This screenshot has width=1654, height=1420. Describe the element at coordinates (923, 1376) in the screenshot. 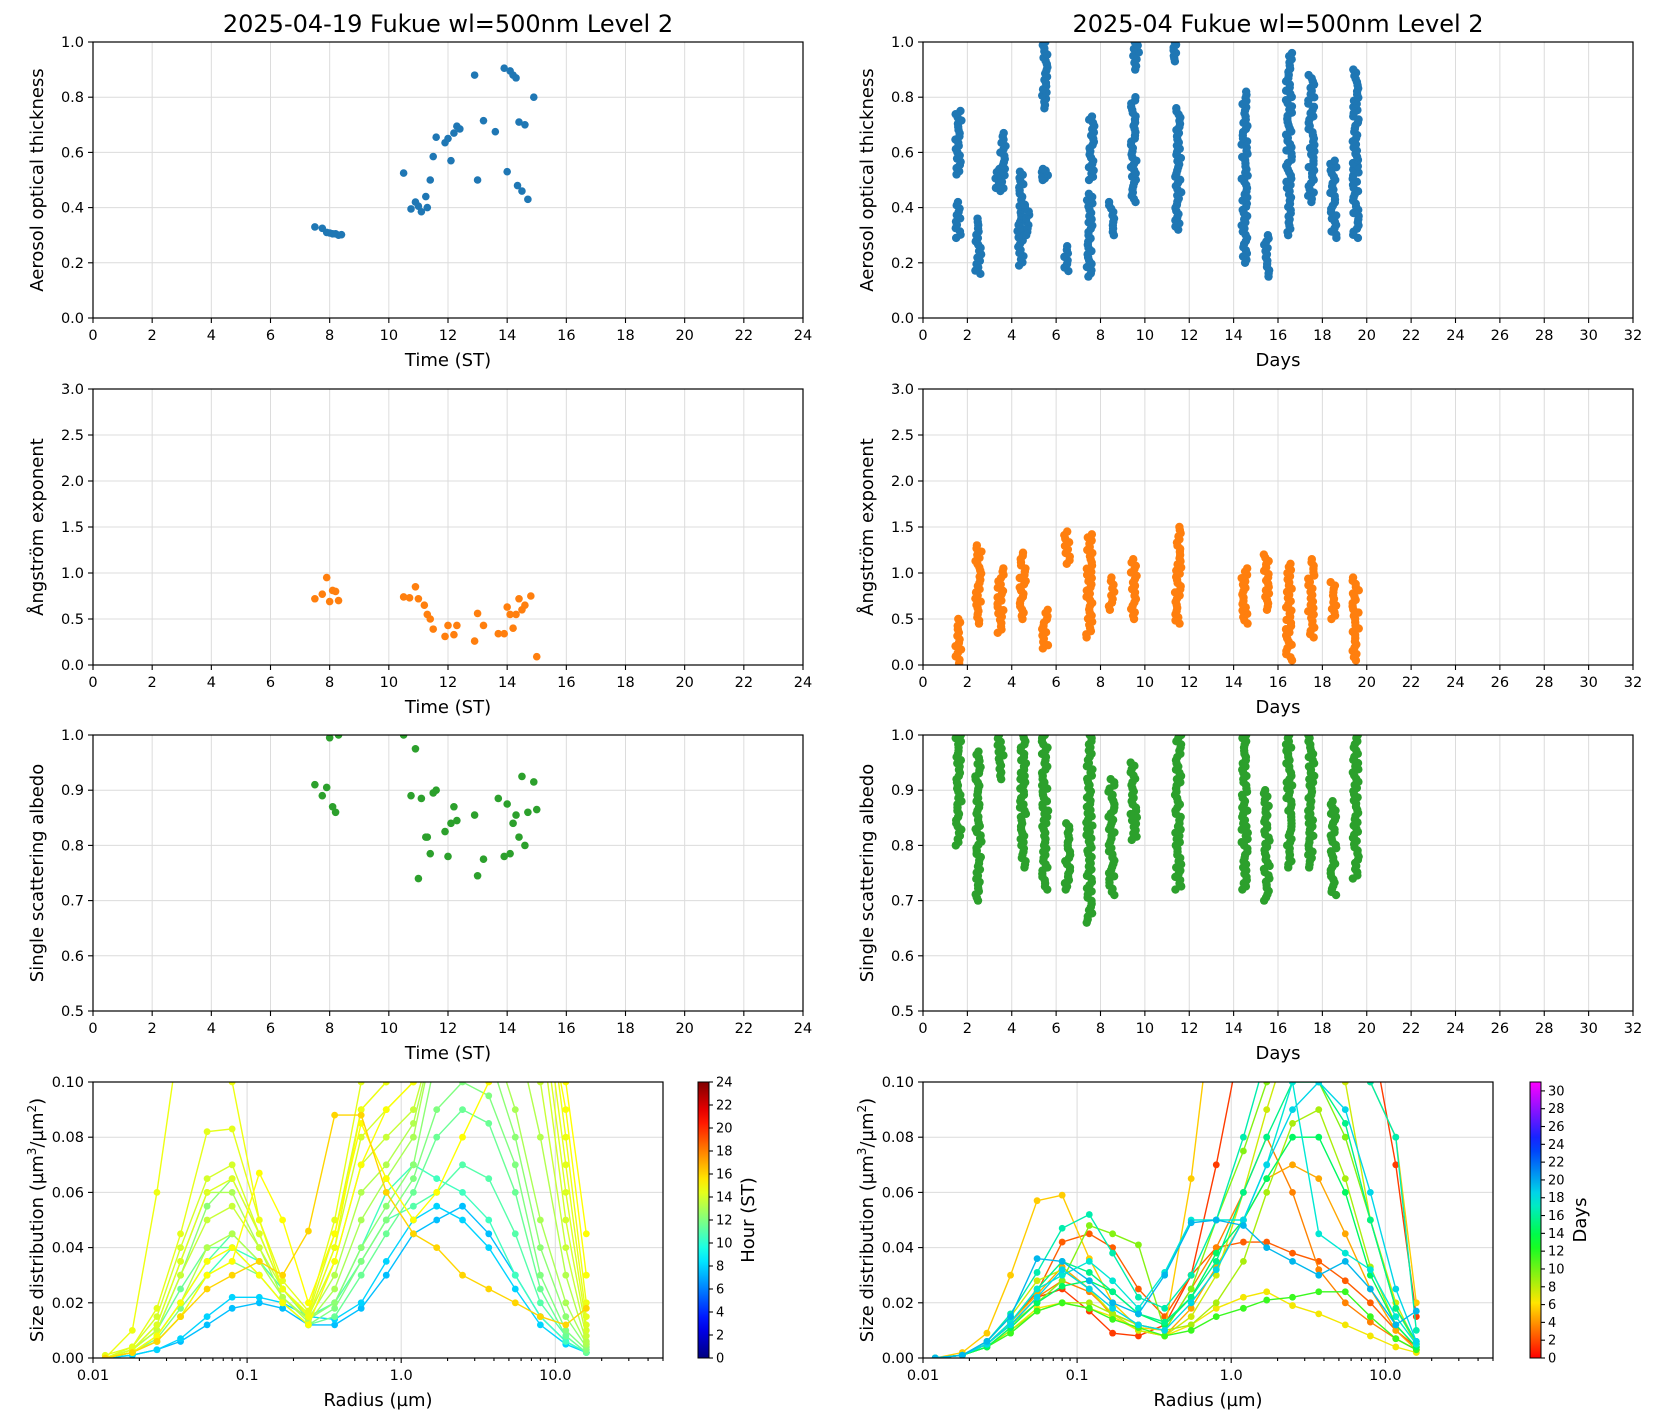

I see `x-tick-label: 0.01` at that location.